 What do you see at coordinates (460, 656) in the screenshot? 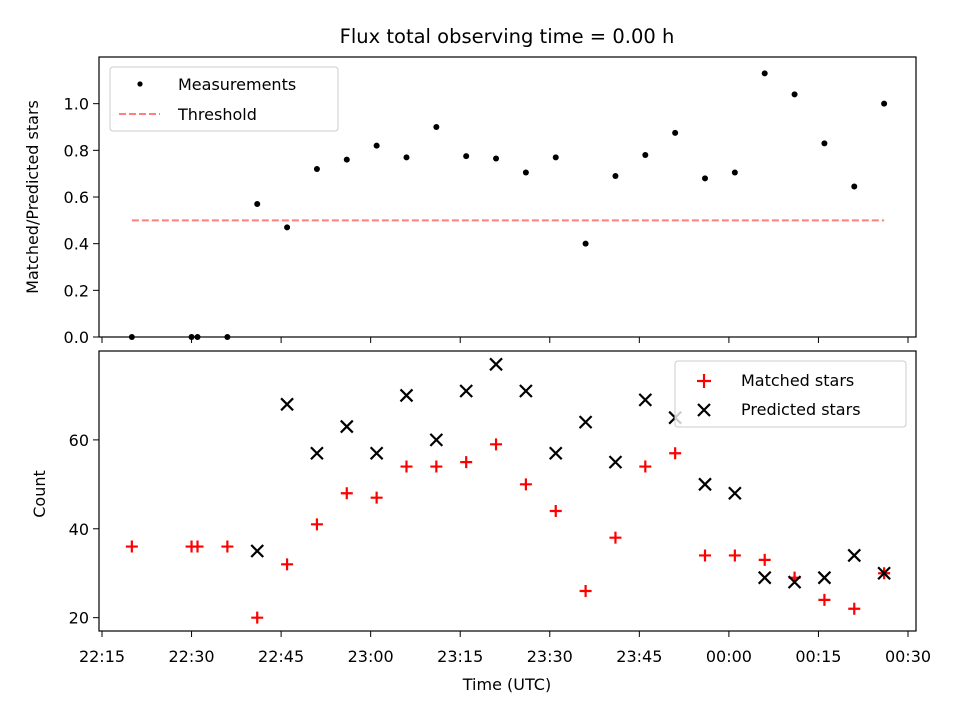
I see `x-tick-label: 23:15` at bounding box center [460, 656].